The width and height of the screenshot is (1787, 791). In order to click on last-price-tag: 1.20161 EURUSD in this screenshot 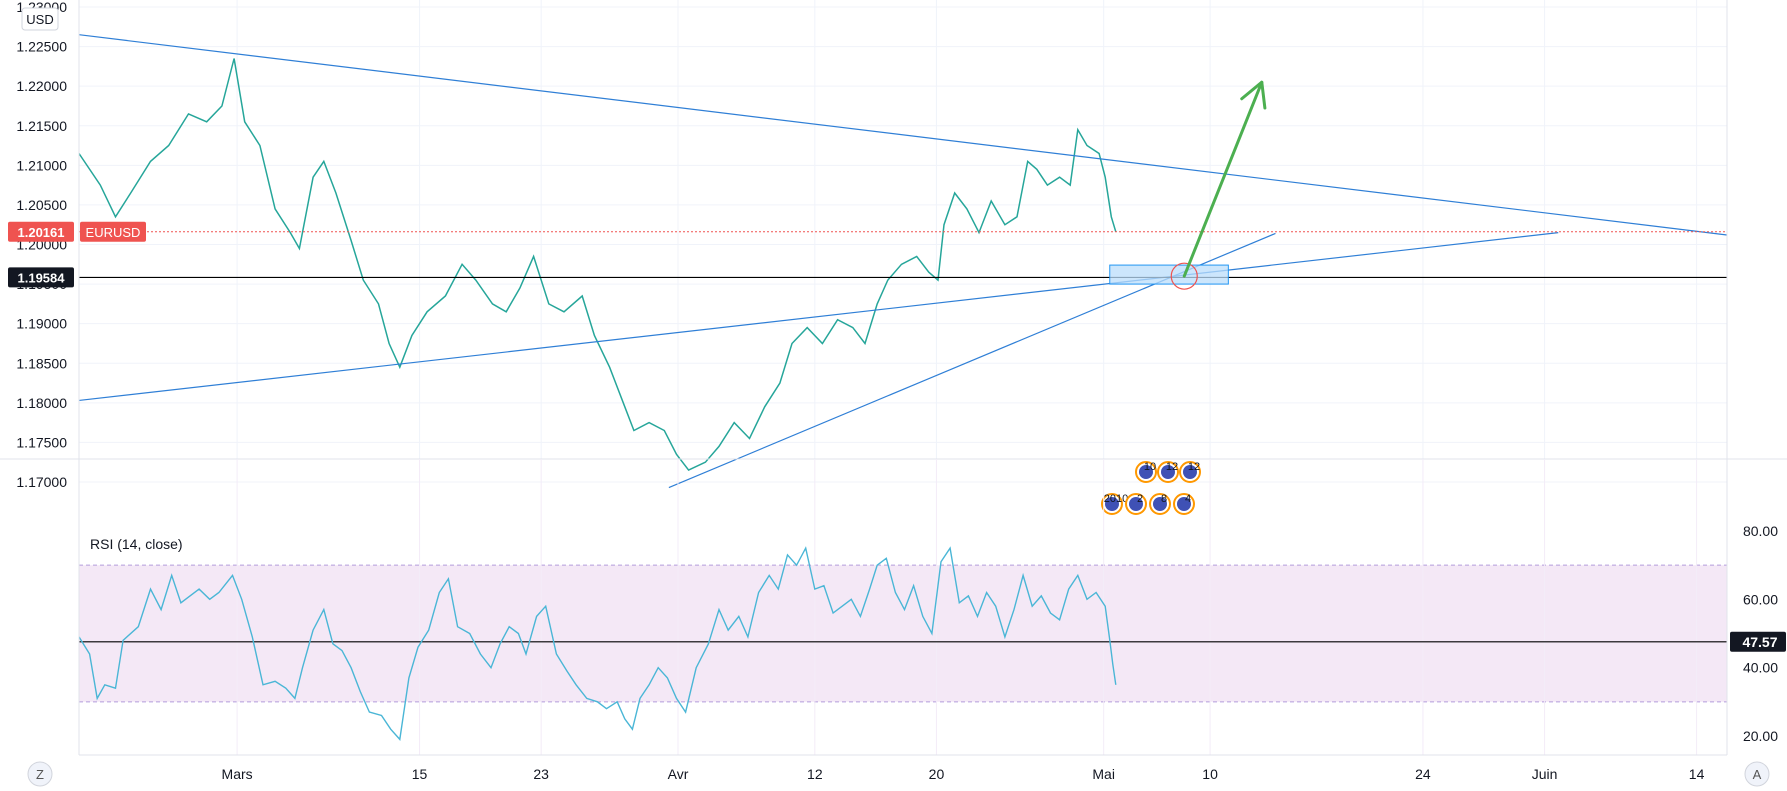, I will do `click(77, 231)`.